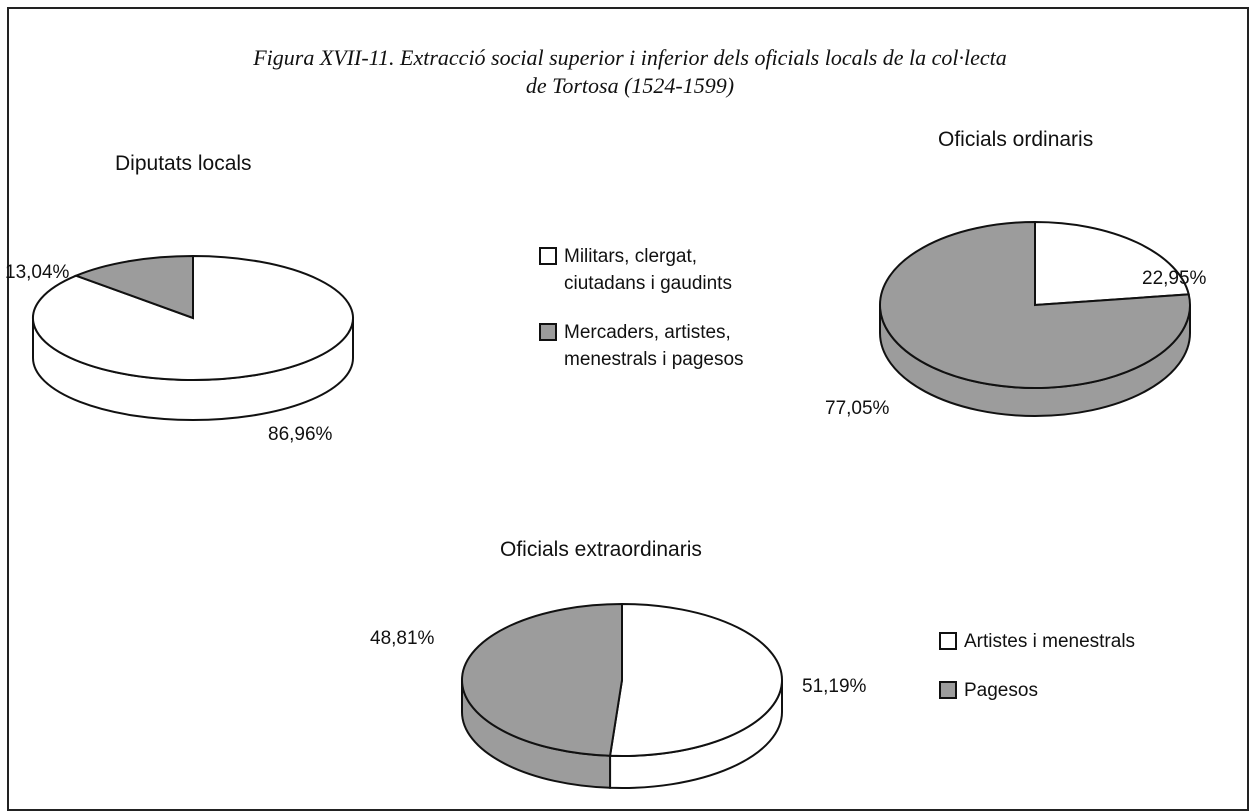 The width and height of the screenshot is (1255, 811). I want to click on pie-title: Oficials extraordinaris, so click(601, 549).